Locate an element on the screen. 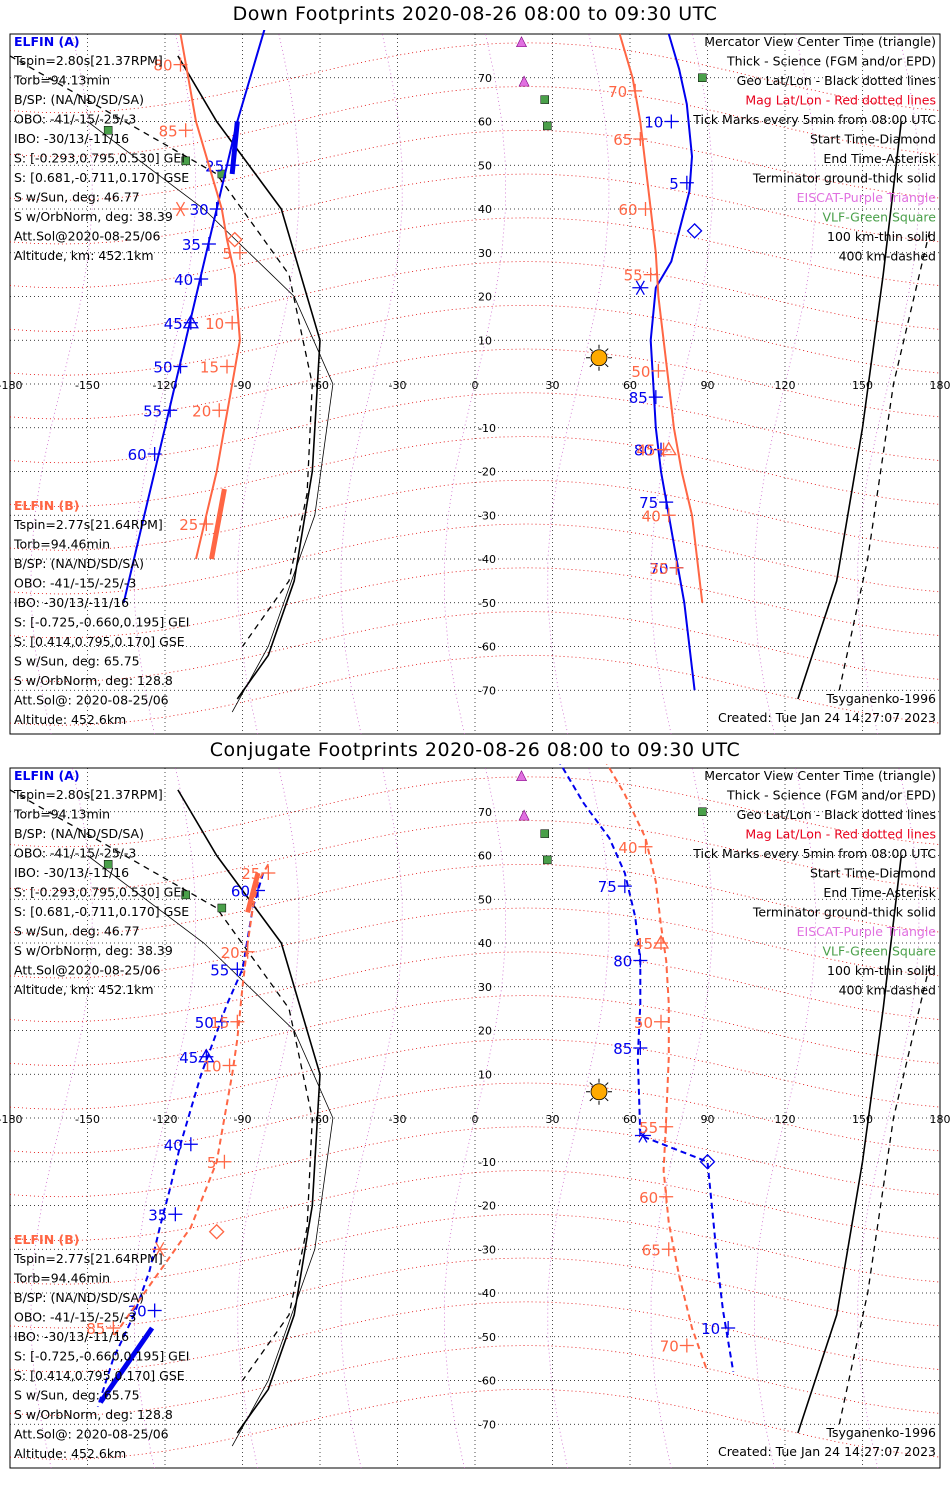 The image size is (950, 1500). legend-entry: Geo Lat/Lon - Black dotted lines is located at coordinates (836, 80).